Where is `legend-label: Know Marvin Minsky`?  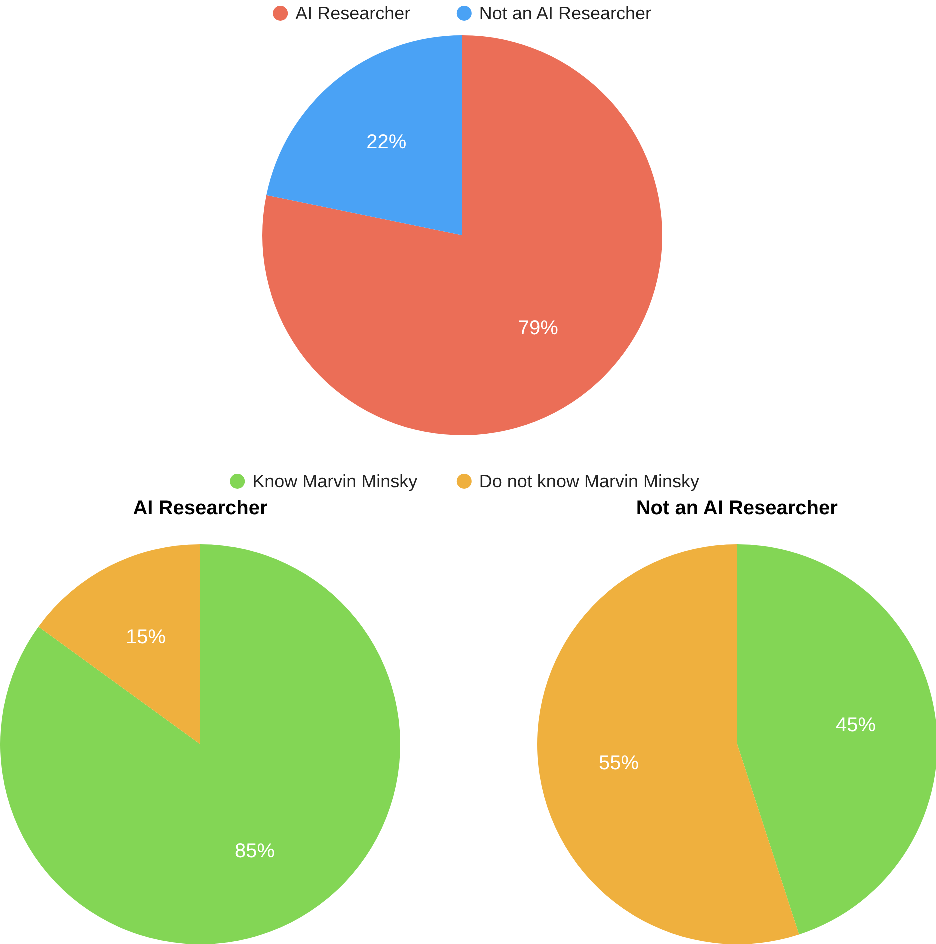 legend-label: Know Marvin Minsky is located at coordinates (335, 482).